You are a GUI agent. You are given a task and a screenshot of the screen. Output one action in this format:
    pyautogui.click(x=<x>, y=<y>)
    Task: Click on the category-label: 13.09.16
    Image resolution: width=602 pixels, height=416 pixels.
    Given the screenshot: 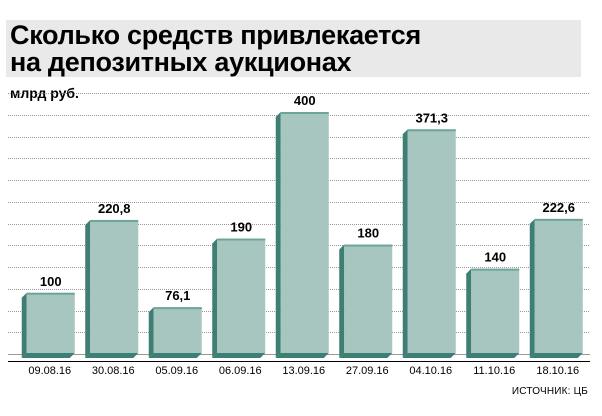 What is the action you would take?
    pyautogui.click(x=303, y=371)
    